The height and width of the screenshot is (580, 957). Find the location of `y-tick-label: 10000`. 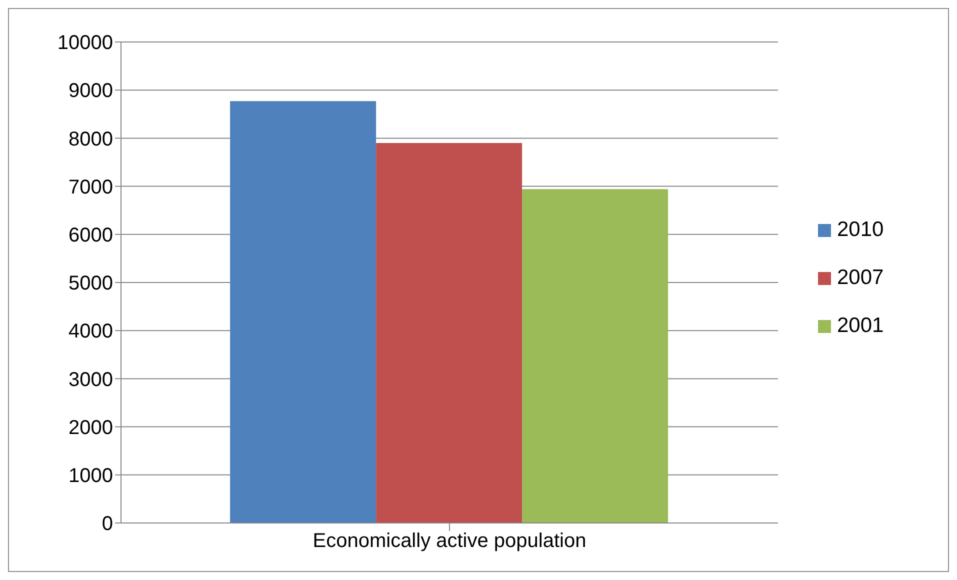

y-tick-label: 10000 is located at coordinates (85, 43).